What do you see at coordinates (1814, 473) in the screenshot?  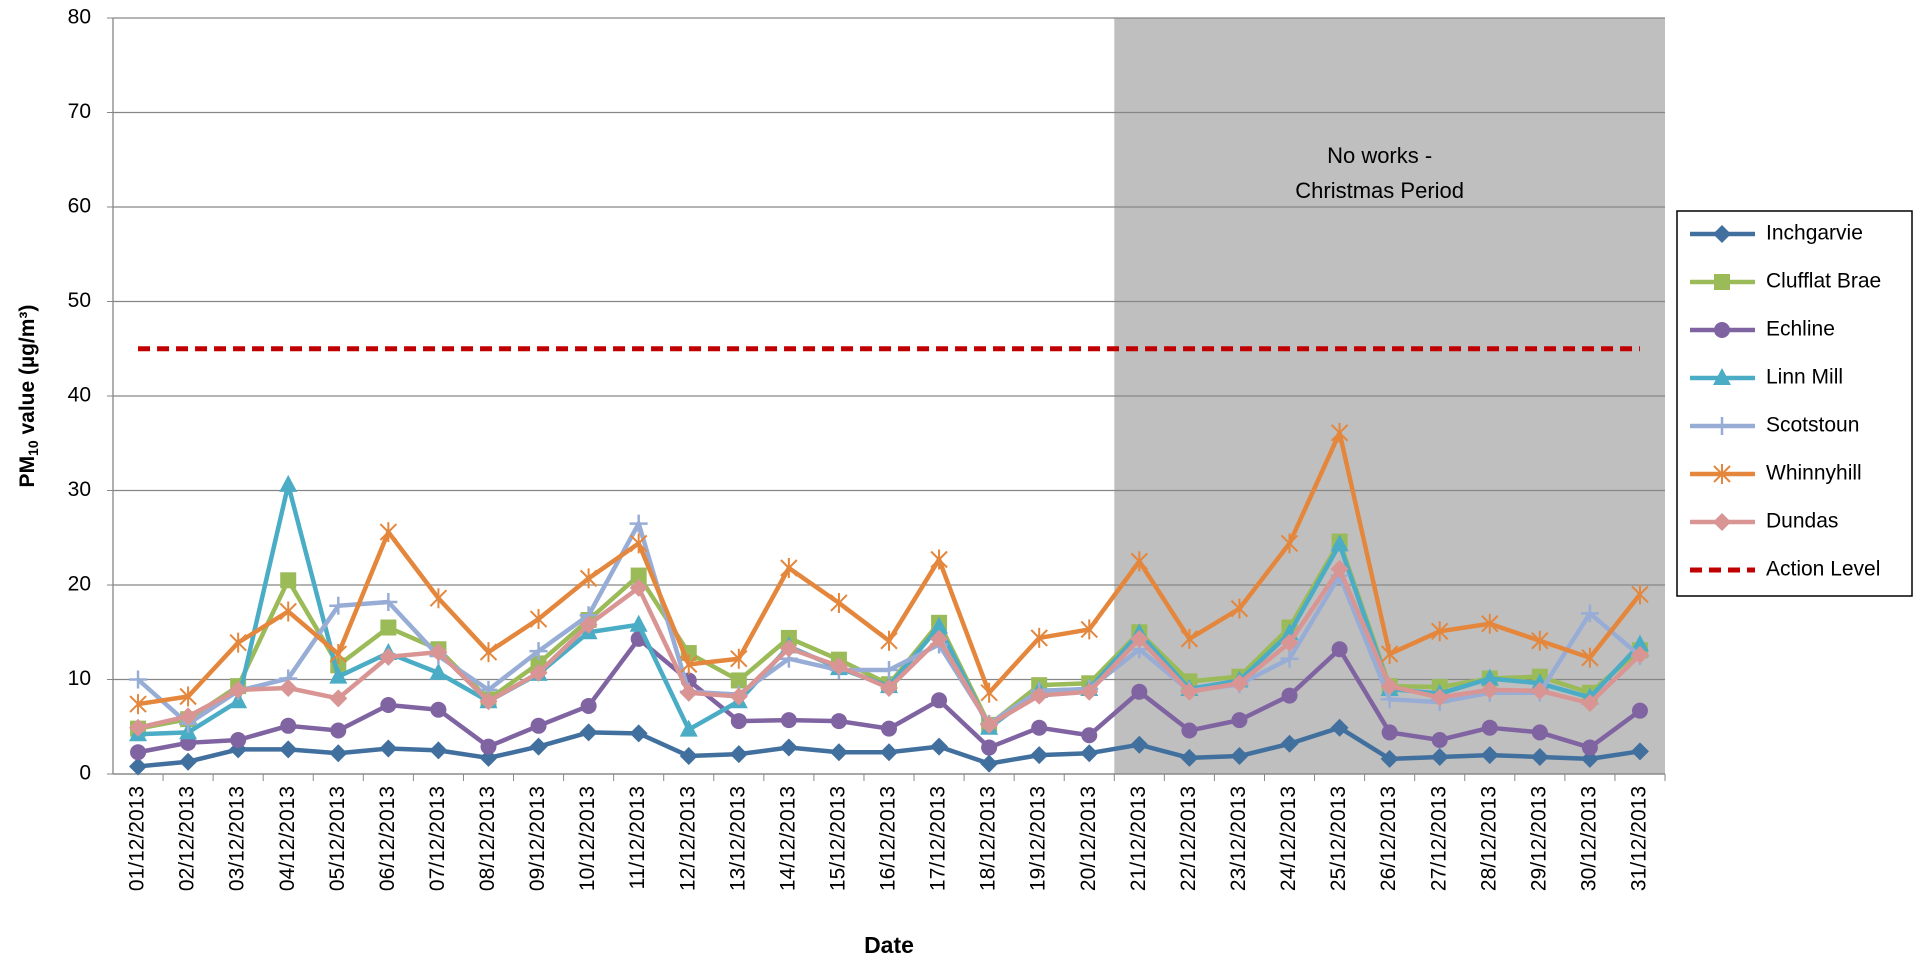 I see `legend-label: Whinnyhill` at bounding box center [1814, 473].